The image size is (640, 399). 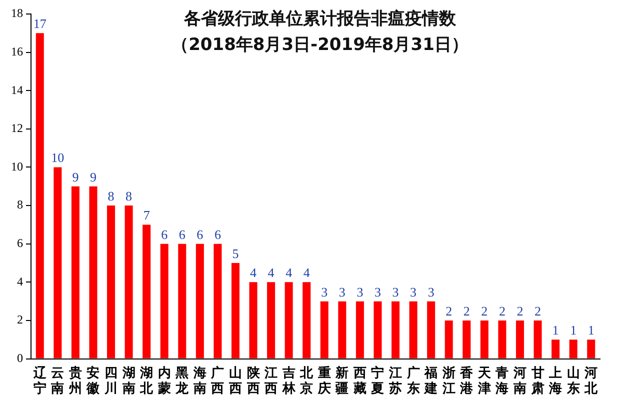 What do you see at coordinates (17, 89) in the screenshot?
I see `y-tick-label: 14` at bounding box center [17, 89].